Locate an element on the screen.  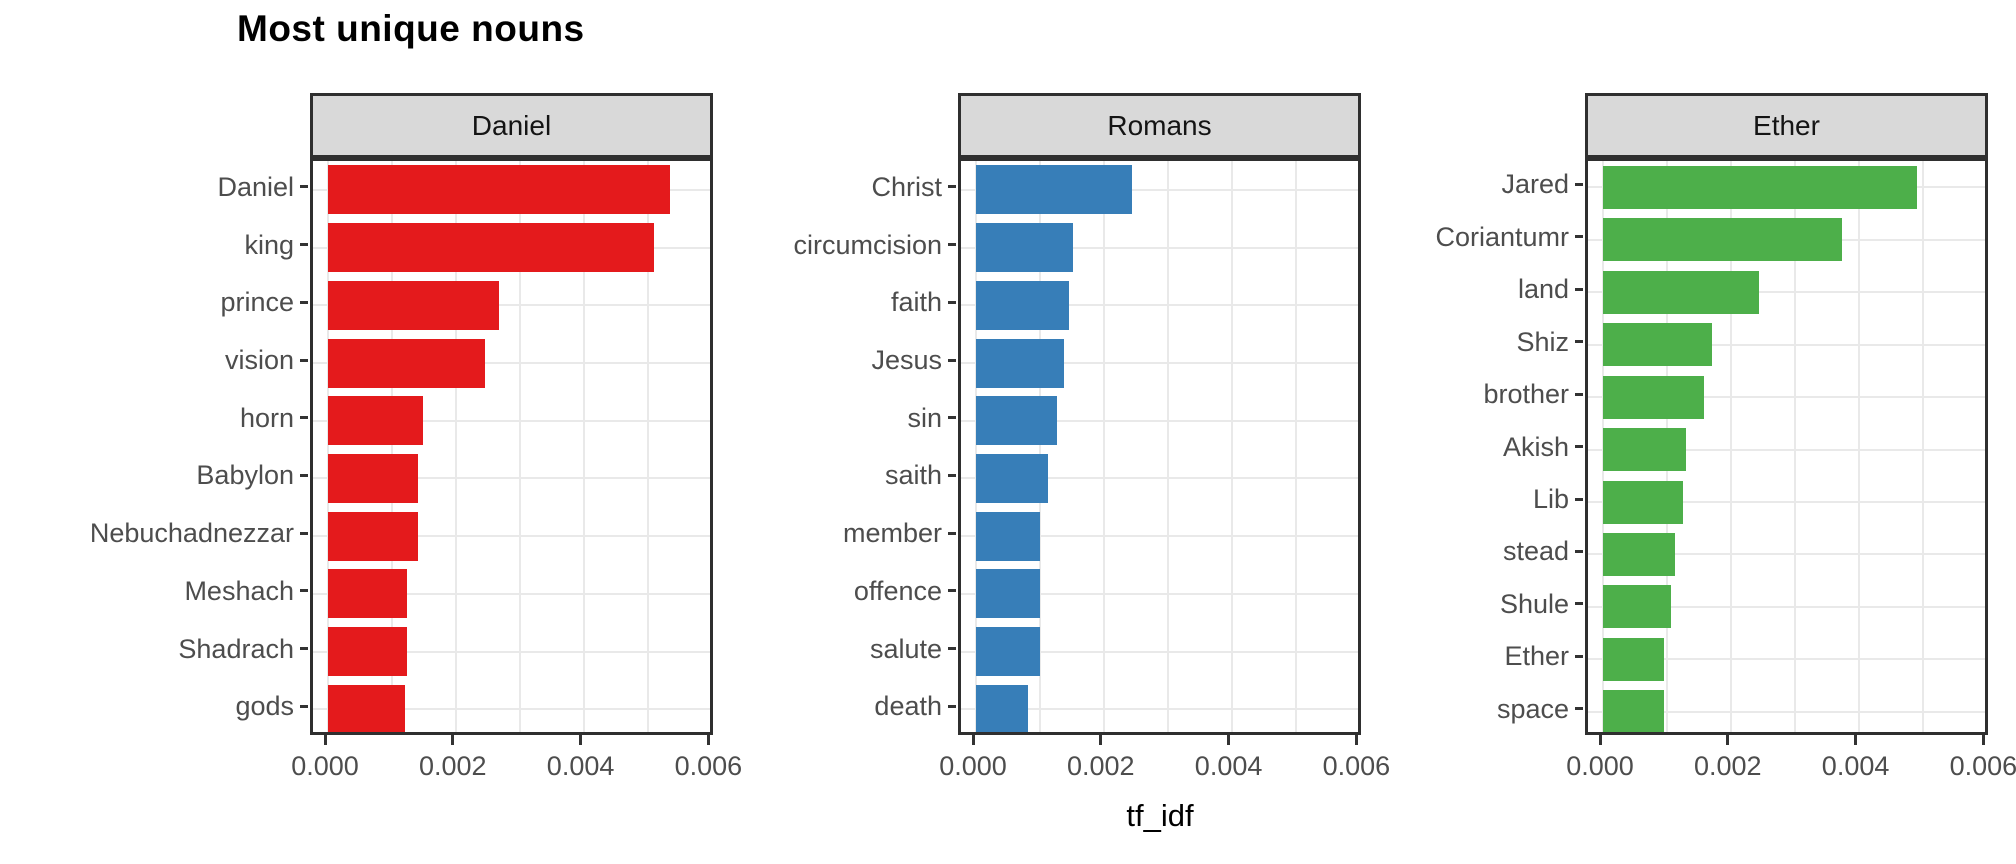
y-axis-label: Daniel is located at coordinates (255, 186).